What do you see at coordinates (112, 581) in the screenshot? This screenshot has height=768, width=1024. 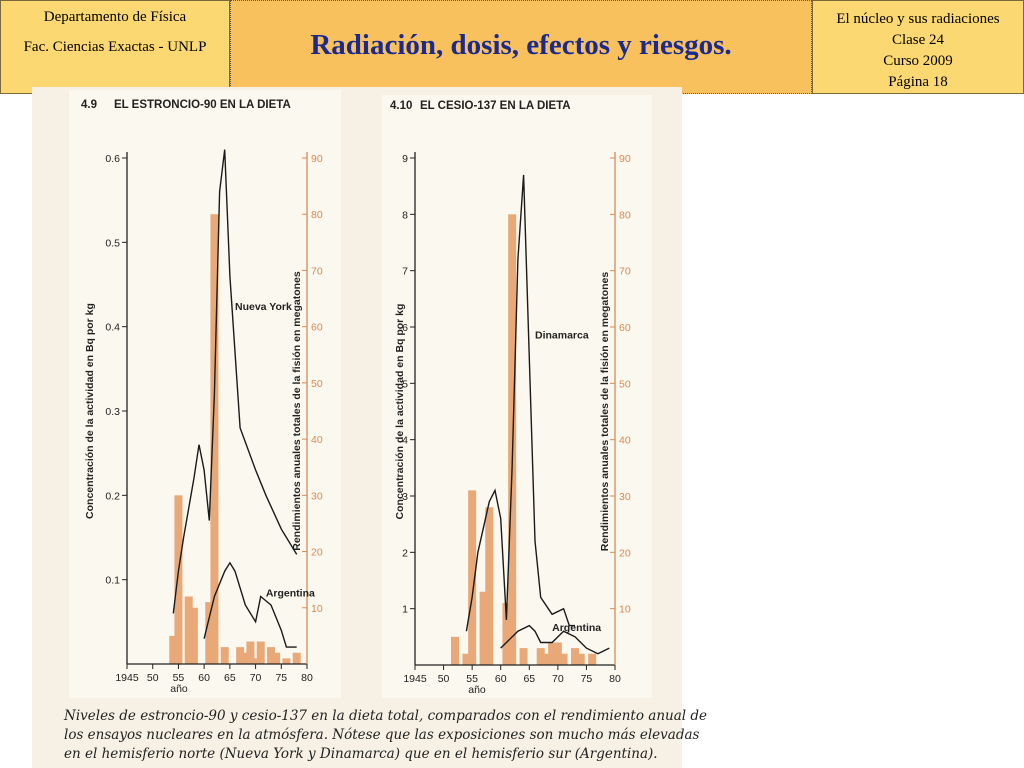 I see `y-left-tick-label: 0.1` at bounding box center [112, 581].